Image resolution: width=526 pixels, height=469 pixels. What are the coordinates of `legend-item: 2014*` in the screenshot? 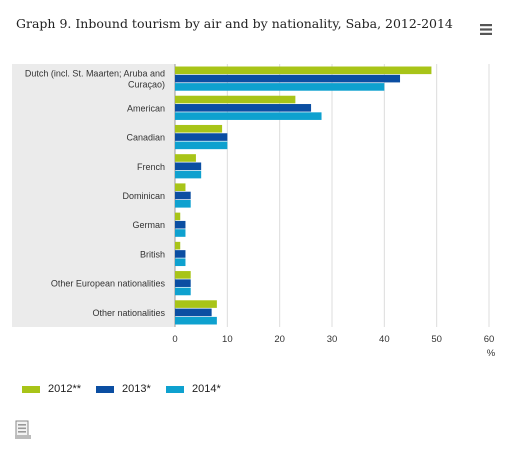 It's located at (193, 389).